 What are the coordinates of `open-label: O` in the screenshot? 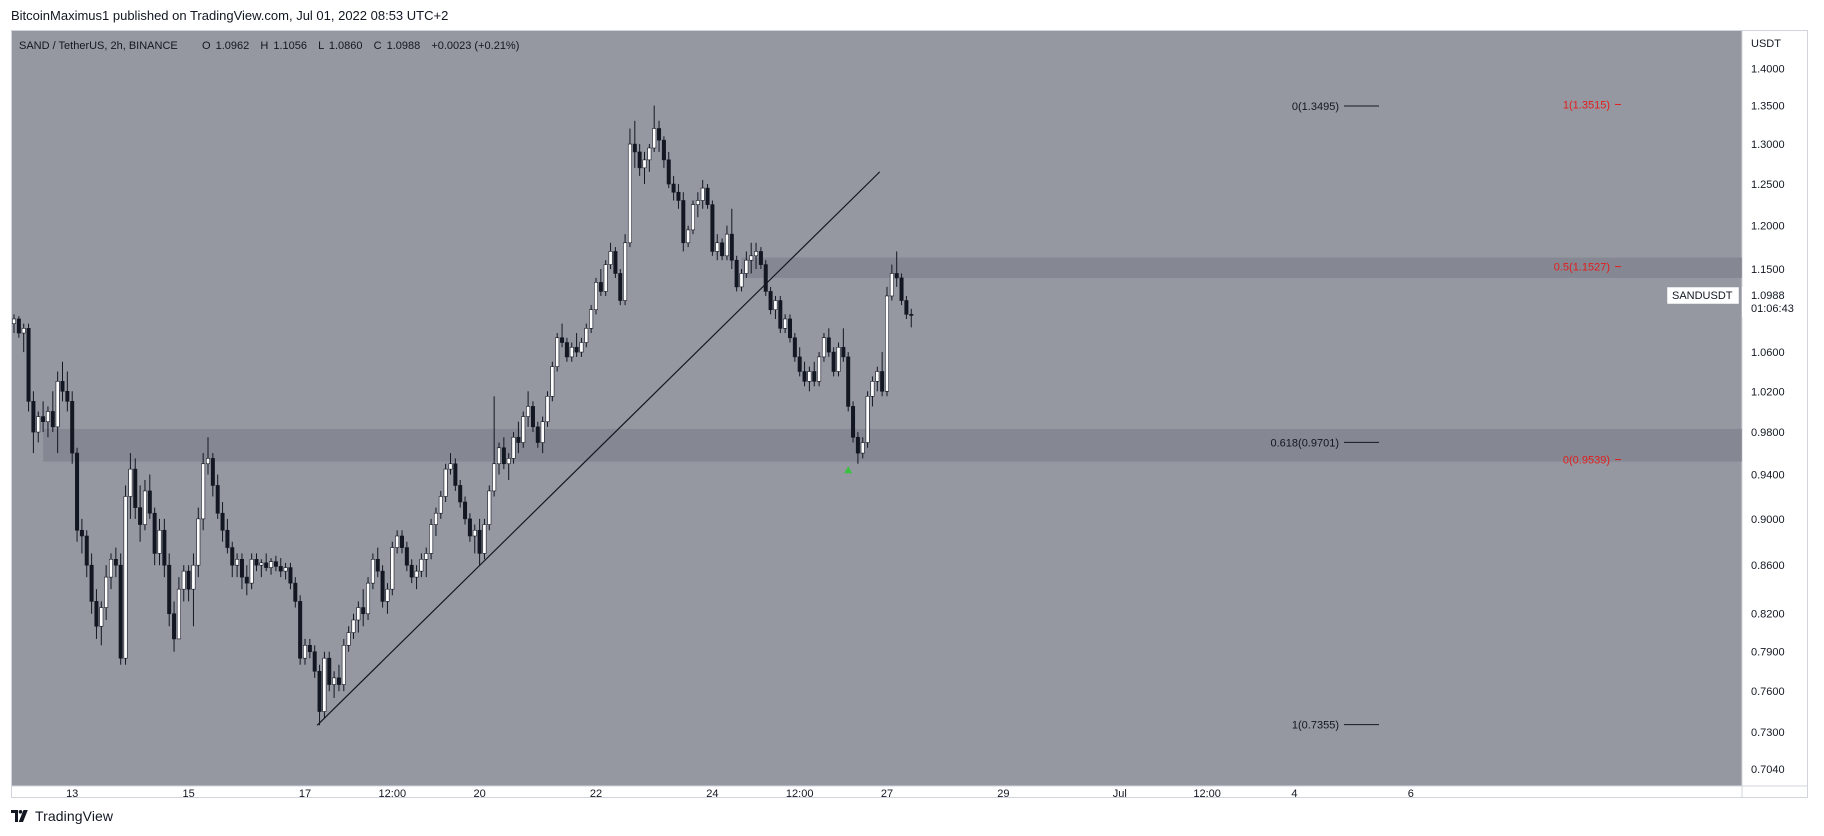 It's located at (206, 46).